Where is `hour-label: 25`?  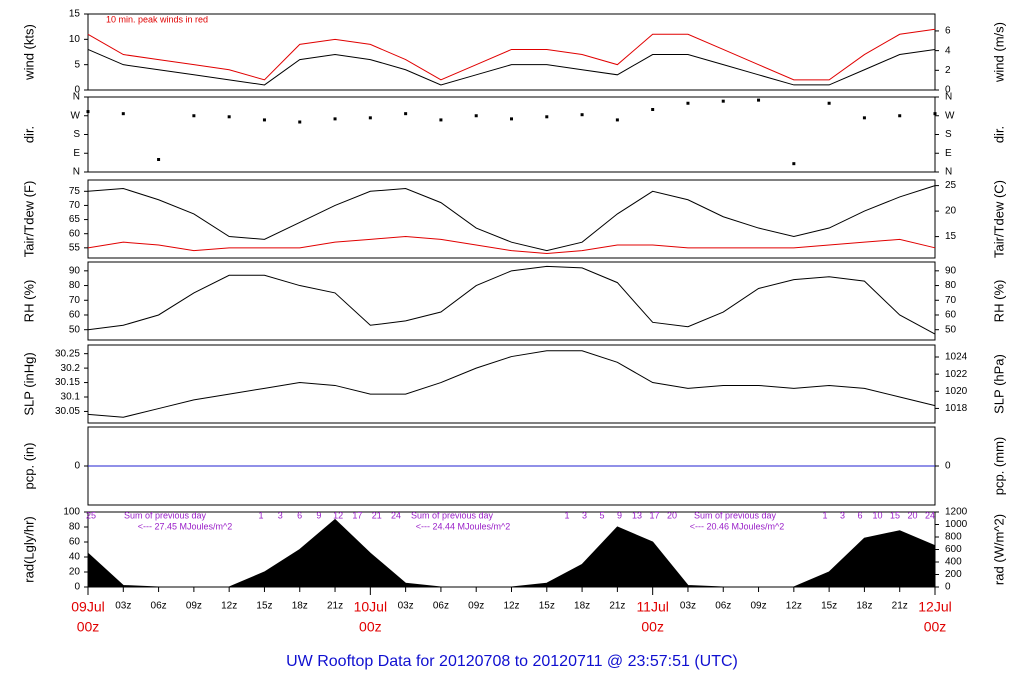
hour-label: 25 is located at coordinates (91, 515).